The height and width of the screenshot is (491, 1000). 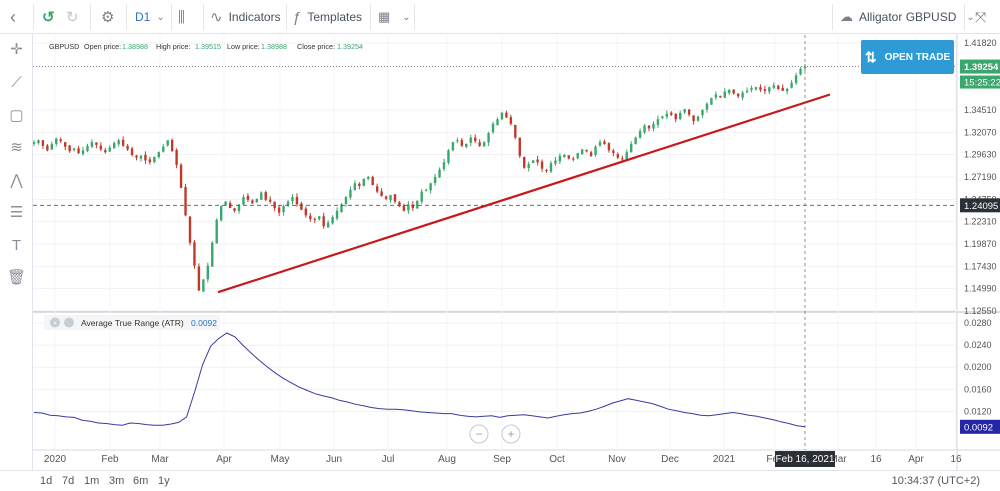 I want to click on settings-gear-icon: ⚙, so click(x=108, y=17).